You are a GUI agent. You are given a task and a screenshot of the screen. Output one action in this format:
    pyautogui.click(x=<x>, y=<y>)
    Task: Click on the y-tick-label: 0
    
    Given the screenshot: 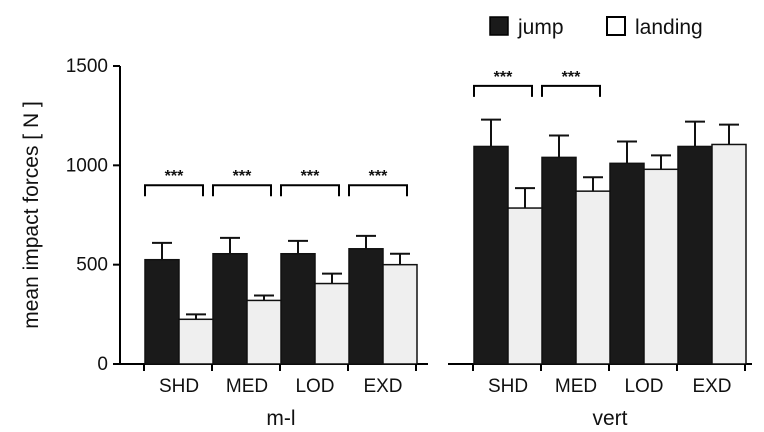 What is the action you would take?
    pyautogui.click(x=102, y=364)
    